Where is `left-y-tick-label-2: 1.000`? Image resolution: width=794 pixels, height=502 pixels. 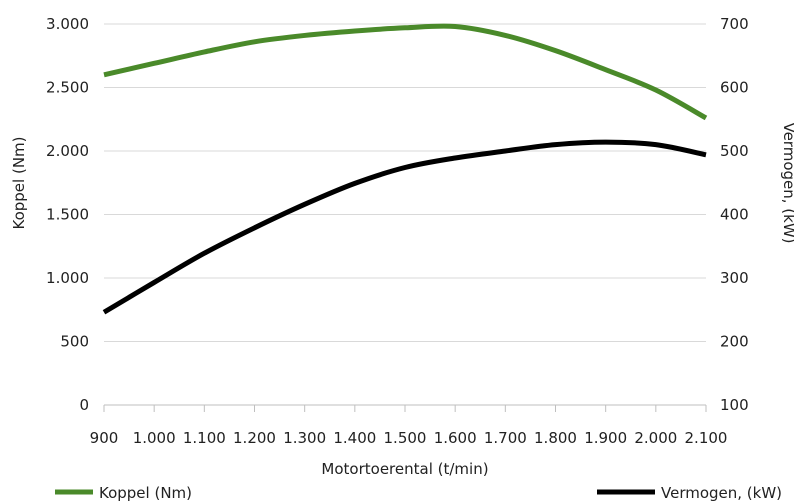
left-y-tick-label-2: 1.000 is located at coordinates (67, 278).